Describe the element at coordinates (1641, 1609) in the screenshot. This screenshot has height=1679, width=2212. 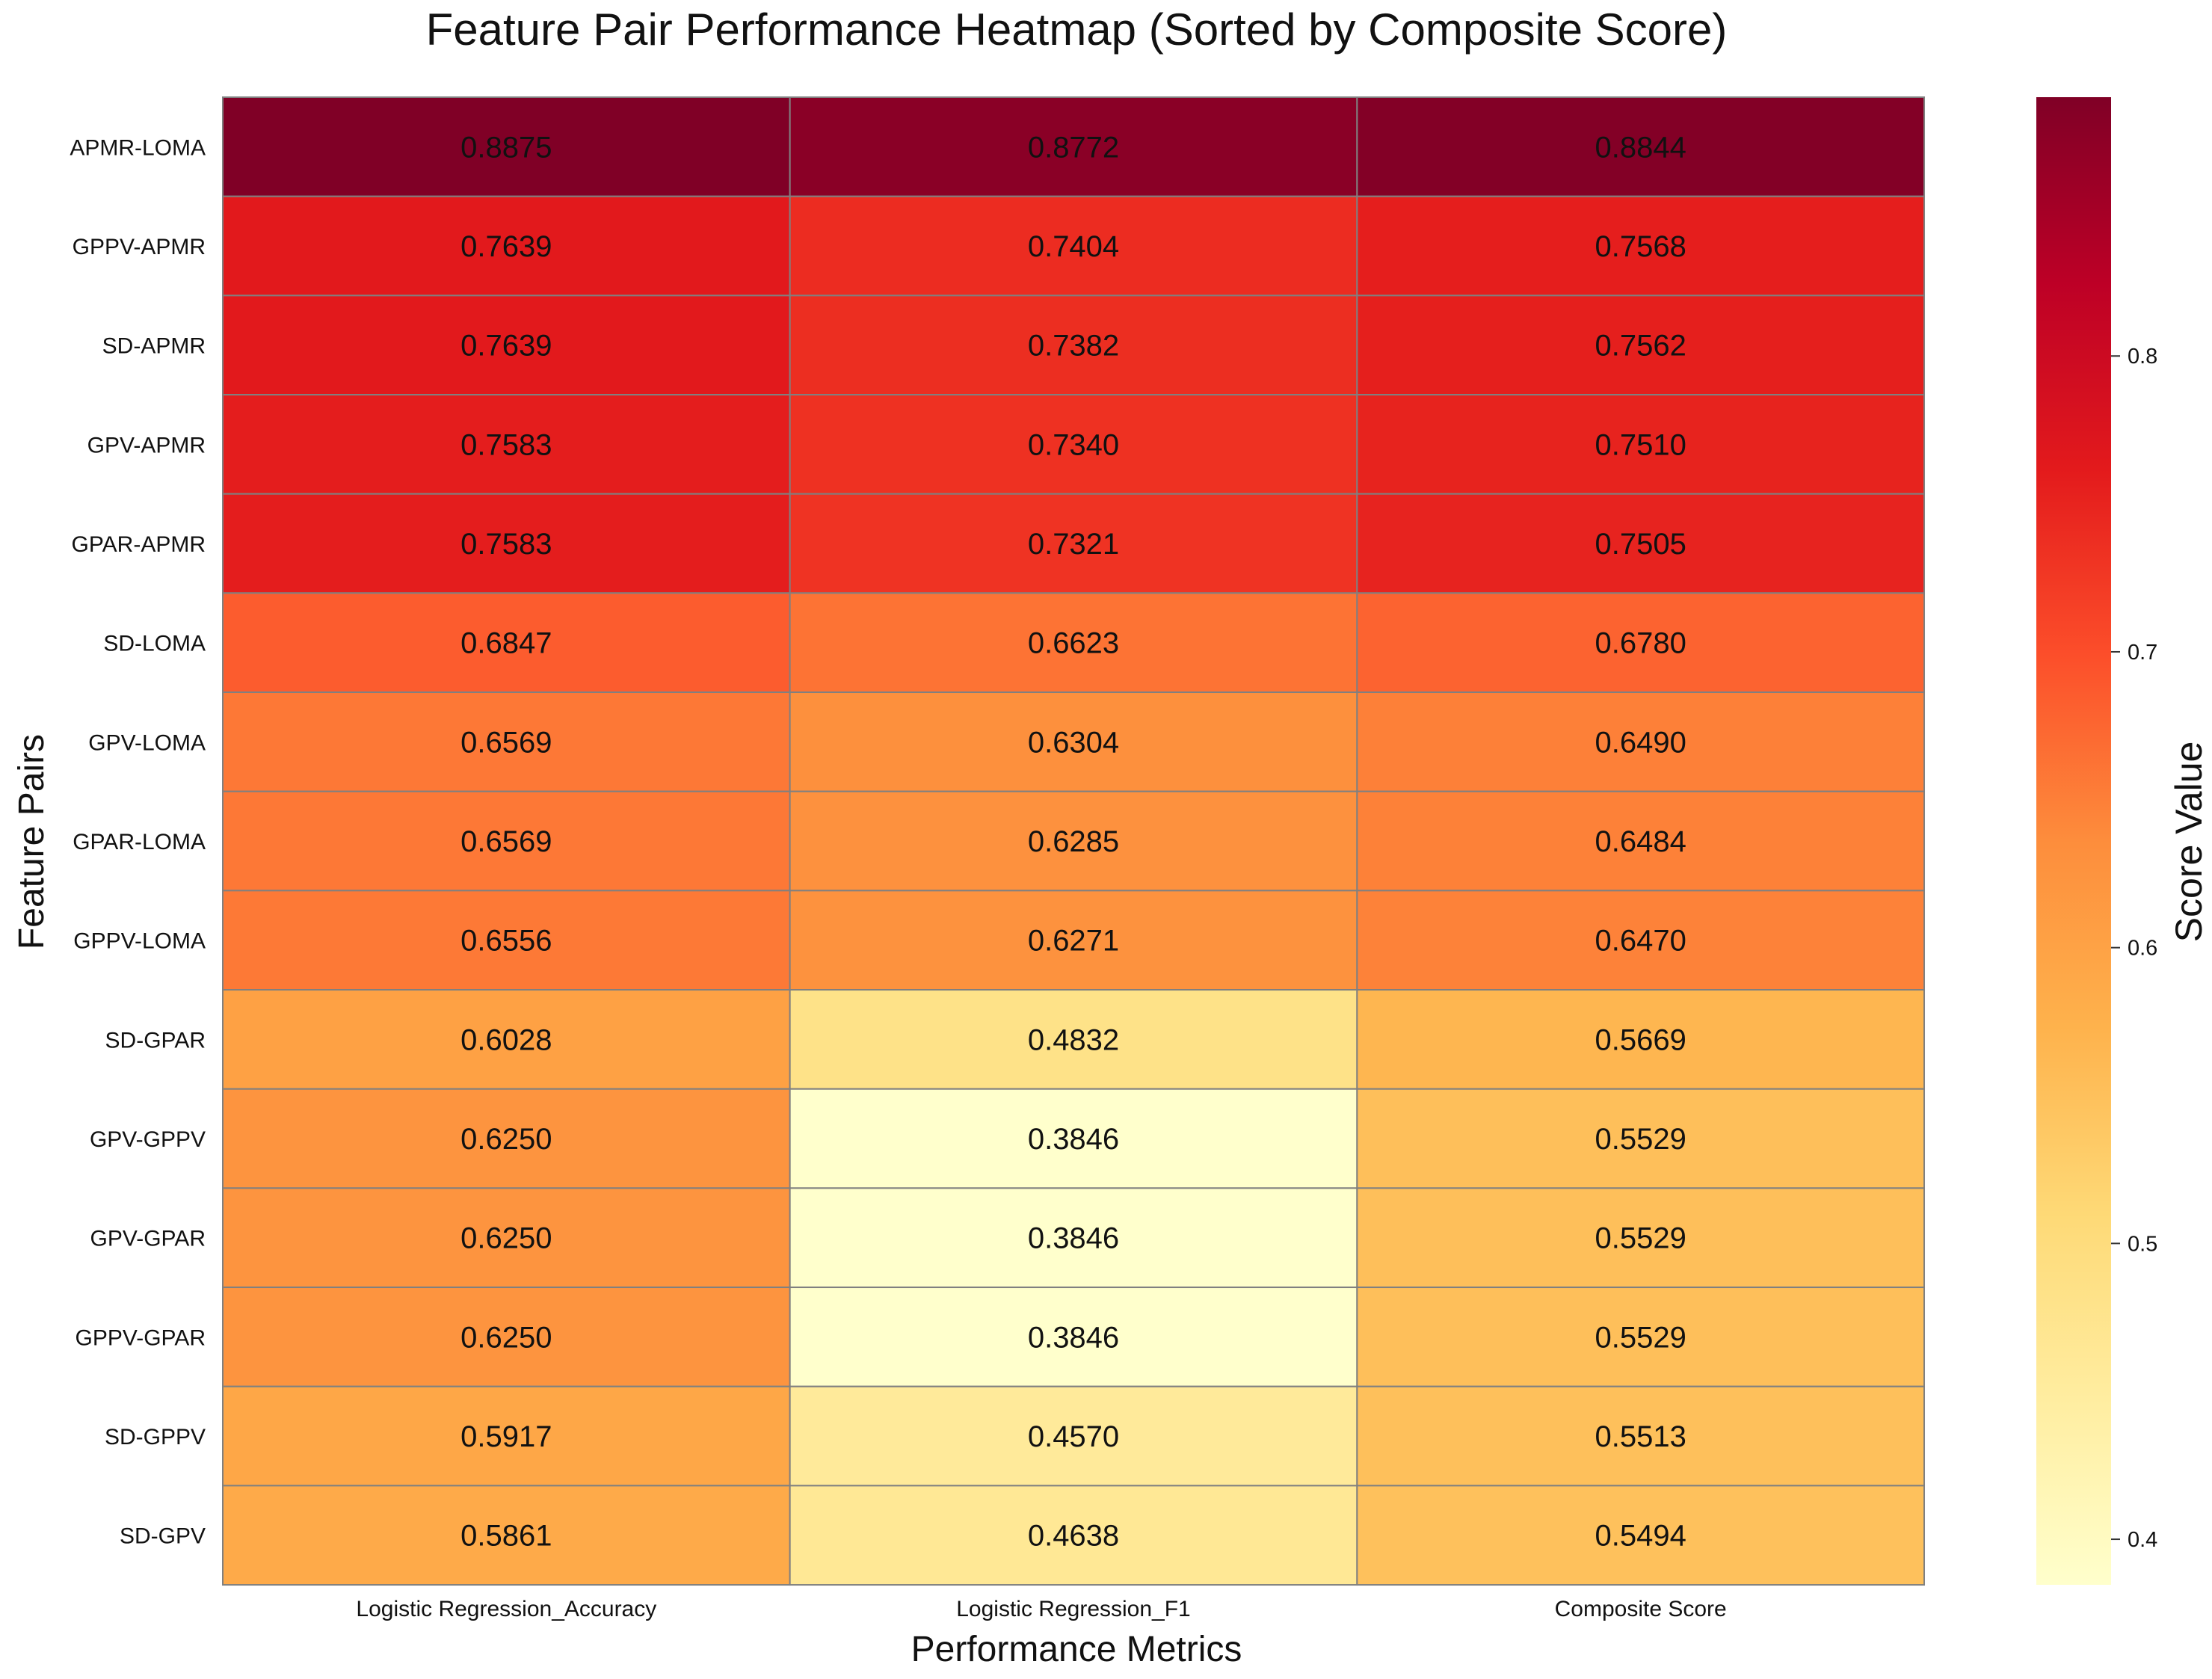
I see `column-label: Composite Score` at that location.